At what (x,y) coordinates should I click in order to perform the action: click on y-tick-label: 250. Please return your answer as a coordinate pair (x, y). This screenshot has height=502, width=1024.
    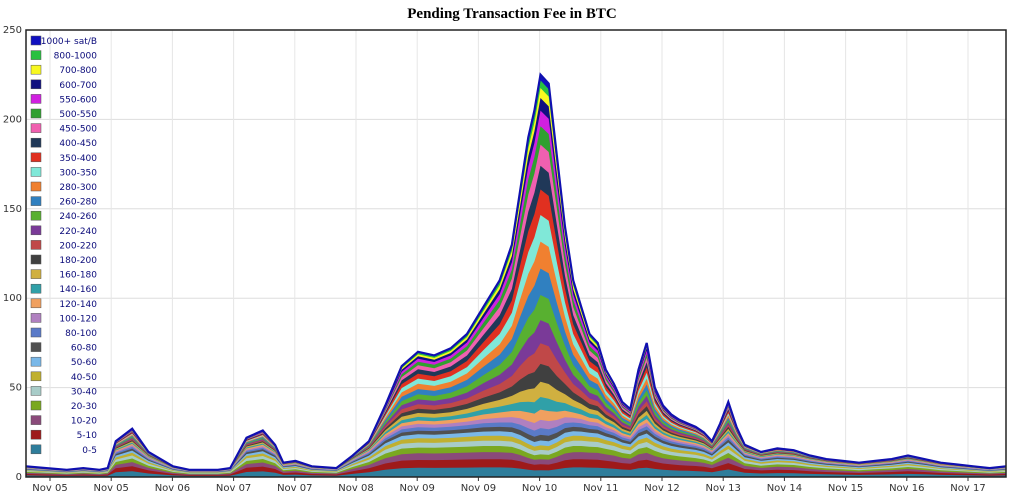
    Looking at the image, I should click on (12, 30).